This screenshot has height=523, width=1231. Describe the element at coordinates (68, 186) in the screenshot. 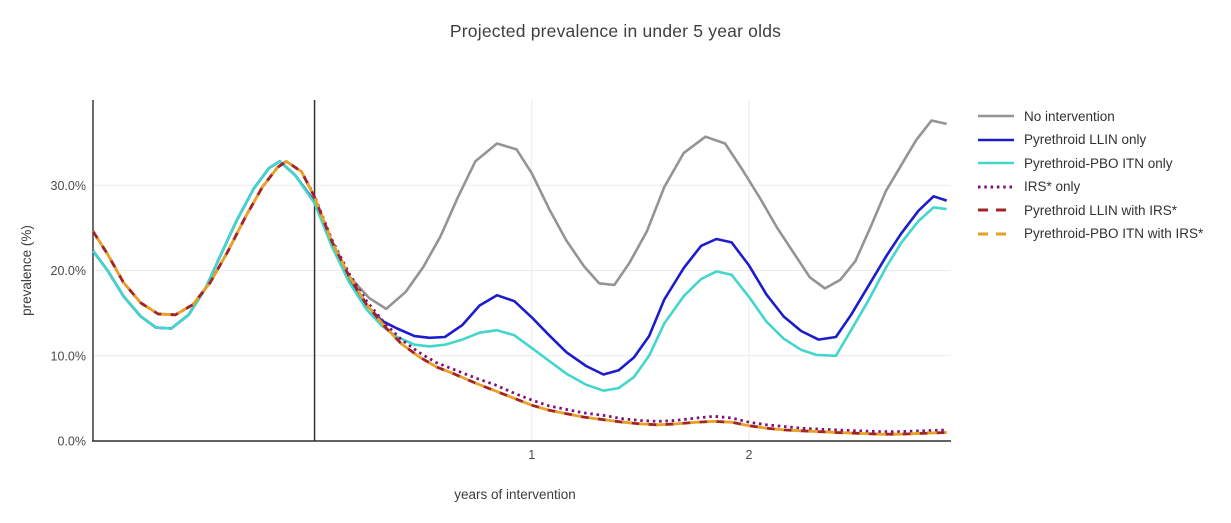

I see `y-tick-label: 30.0%` at that location.